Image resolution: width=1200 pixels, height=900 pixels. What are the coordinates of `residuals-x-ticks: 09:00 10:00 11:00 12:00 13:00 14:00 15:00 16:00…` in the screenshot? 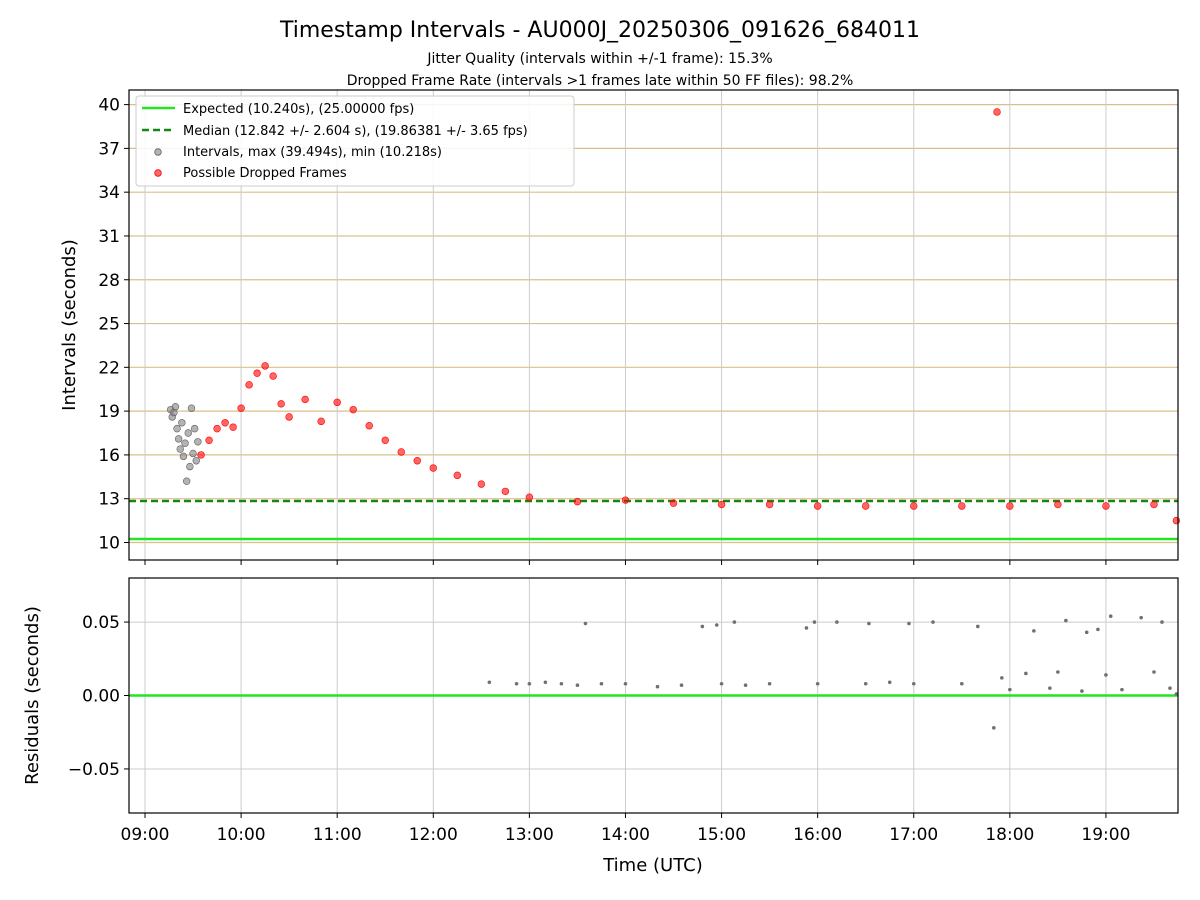 It's located at (625, 829).